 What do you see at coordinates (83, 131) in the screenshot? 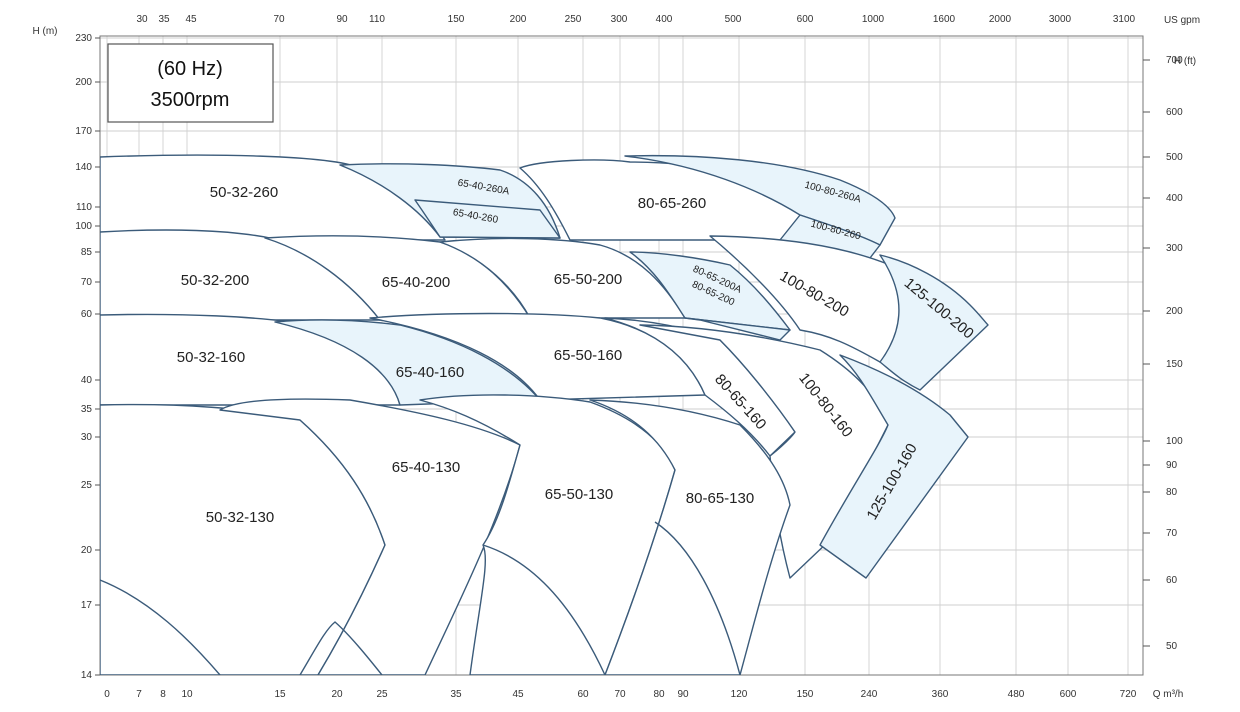
I see `tick-label: 170` at bounding box center [83, 131].